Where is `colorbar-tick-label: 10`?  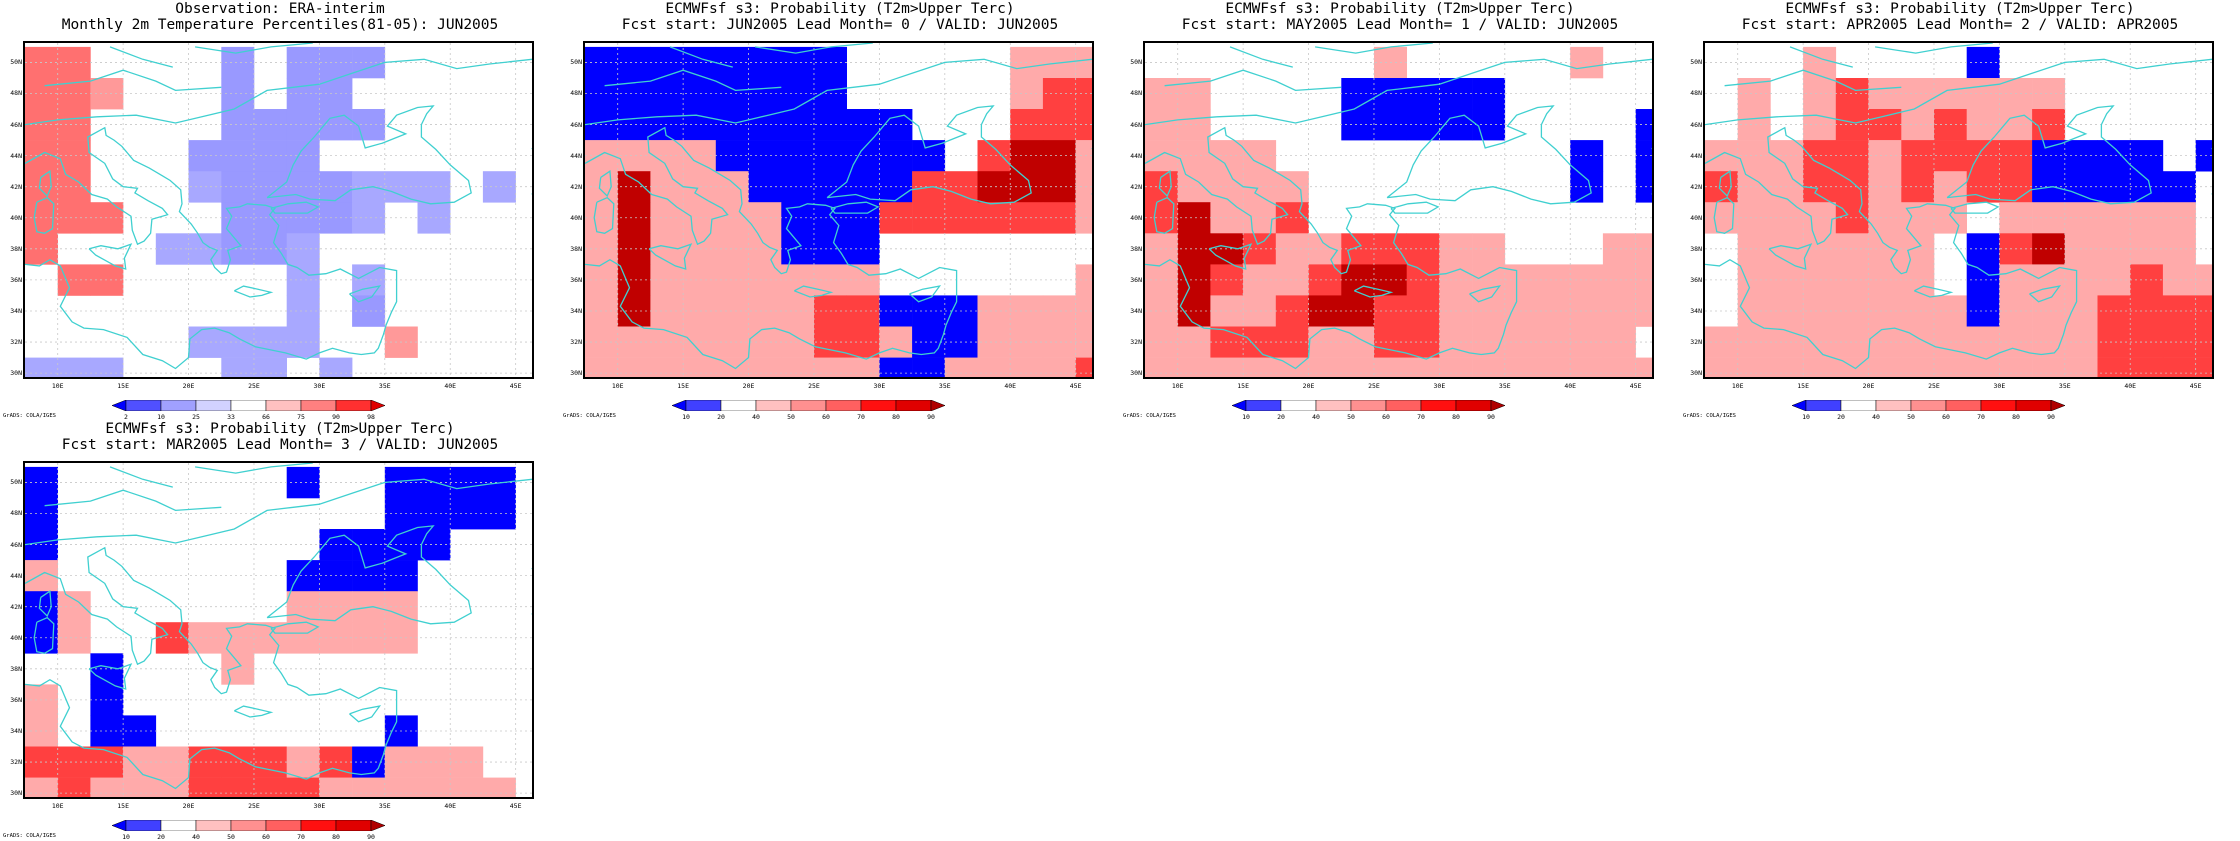 colorbar-tick-label: 10 is located at coordinates (686, 417).